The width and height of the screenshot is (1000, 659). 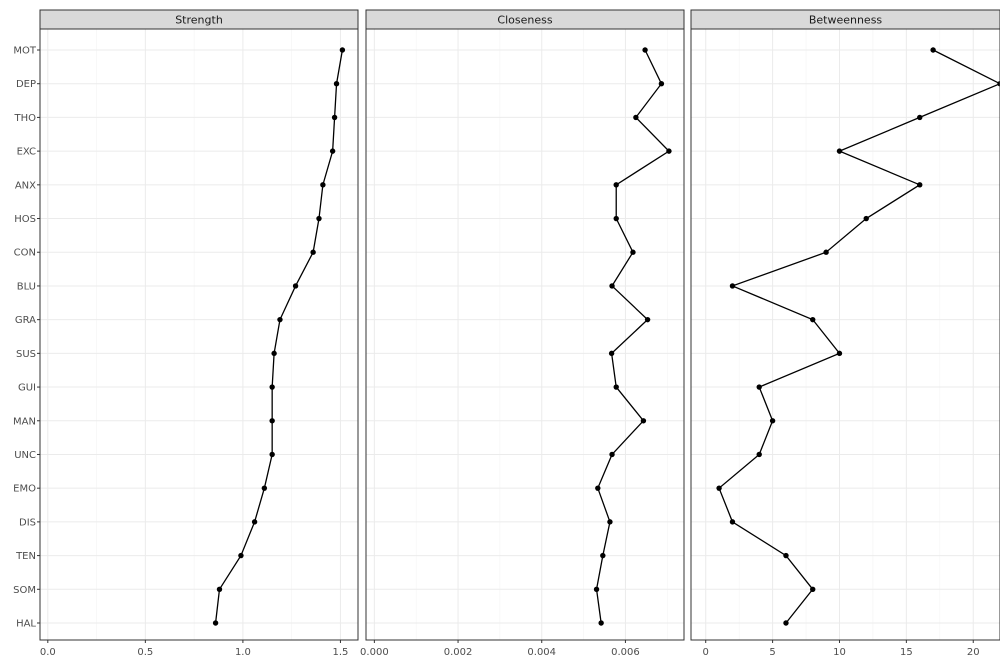 What do you see at coordinates (973, 652) in the screenshot?
I see `x-tick-label: 20` at bounding box center [973, 652].